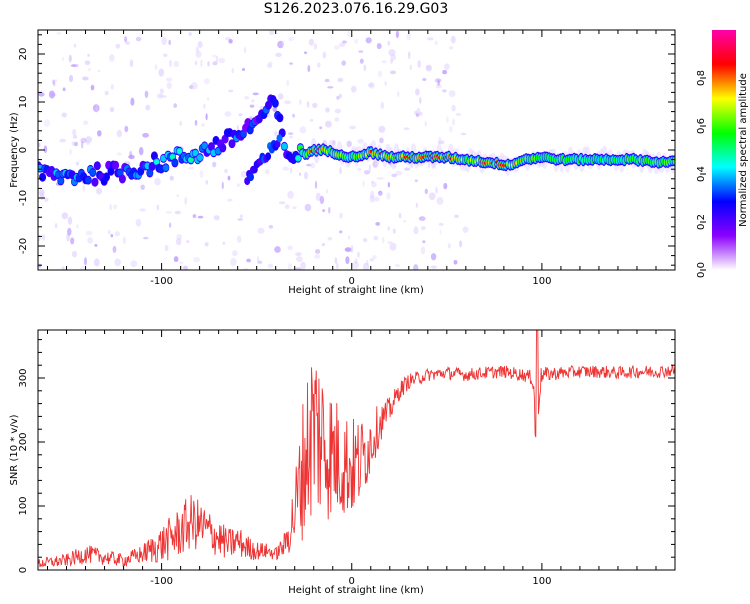  Describe the element at coordinates (23, 246) in the screenshot. I see `y-tick-label: -20` at that location.